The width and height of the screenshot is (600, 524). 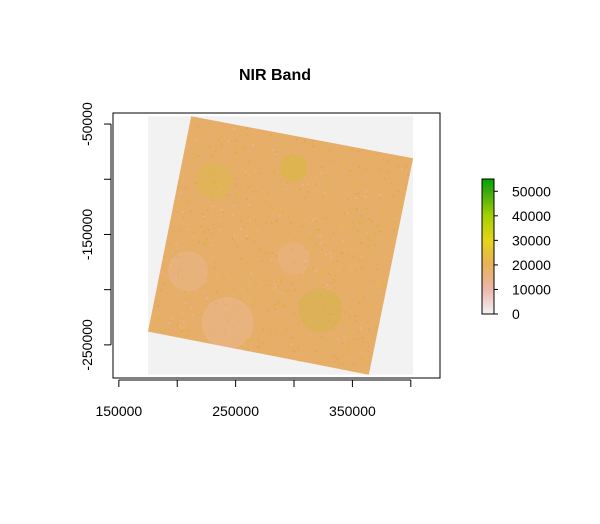 I want to click on x-tick-label: 250000, so click(x=235, y=411).